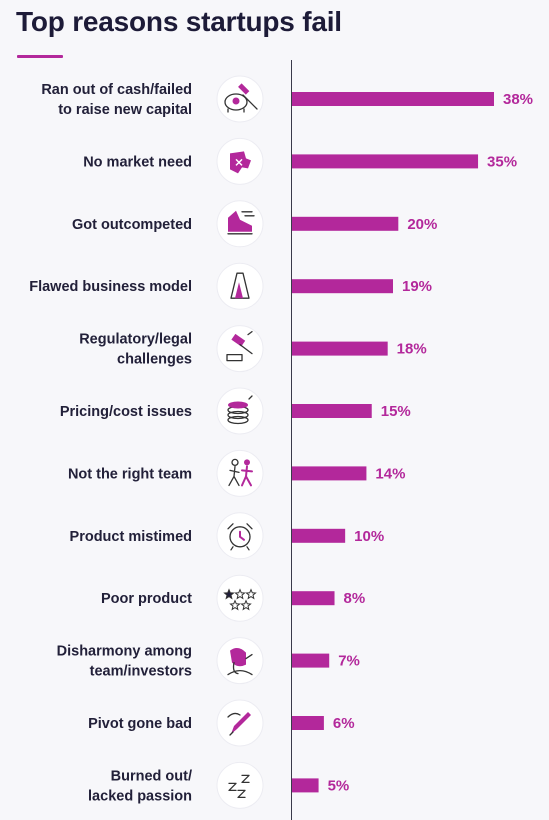 The height and width of the screenshot is (820, 549). What do you see at coordinates (240, 224) in the screenshot?
I see `running-shoe-icon` at bounding box center [240, 224].